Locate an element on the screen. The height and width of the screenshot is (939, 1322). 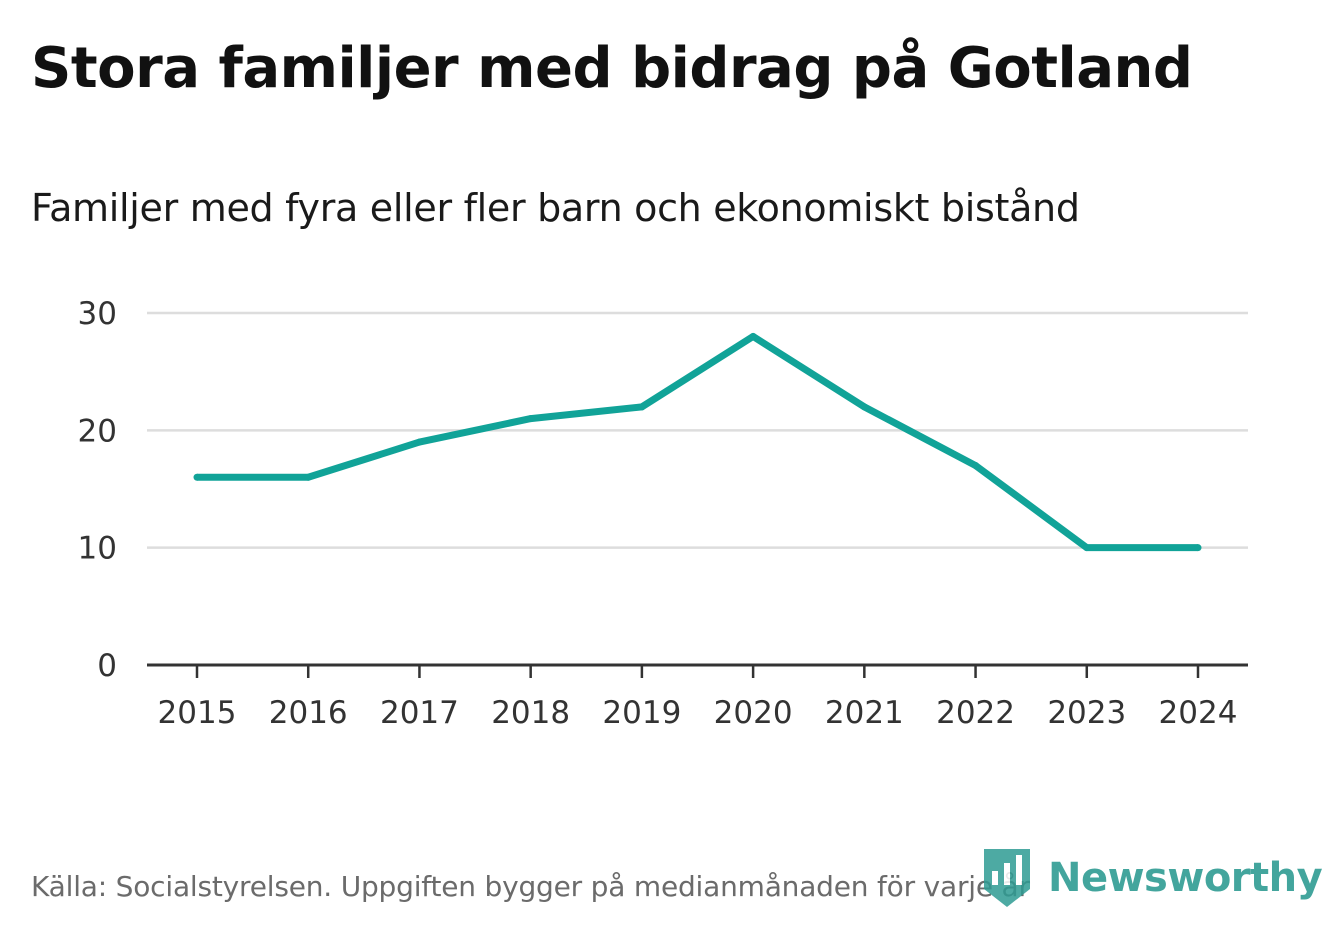
x-tick-label: 2022 is located at coordinates (975, 713).